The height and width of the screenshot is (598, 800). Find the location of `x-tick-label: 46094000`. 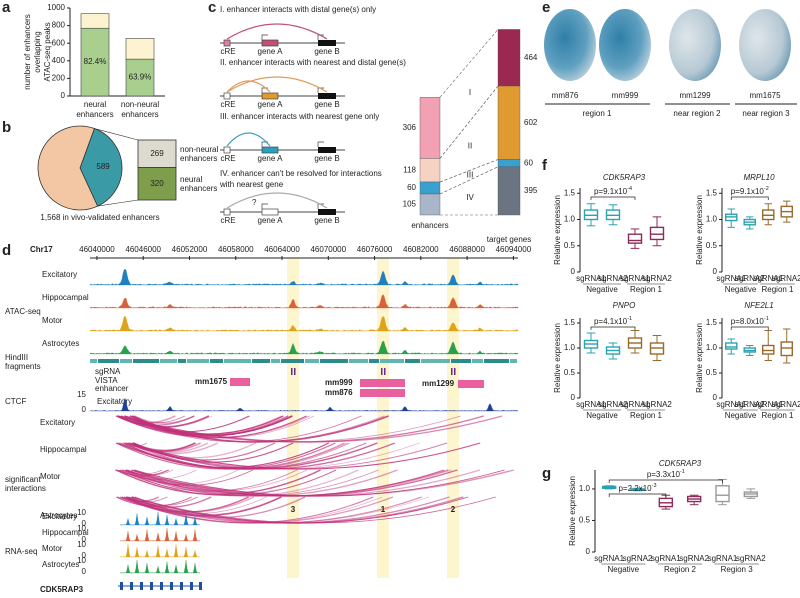

x-tick-label: 46094000 is located at coordinates (514, 249).